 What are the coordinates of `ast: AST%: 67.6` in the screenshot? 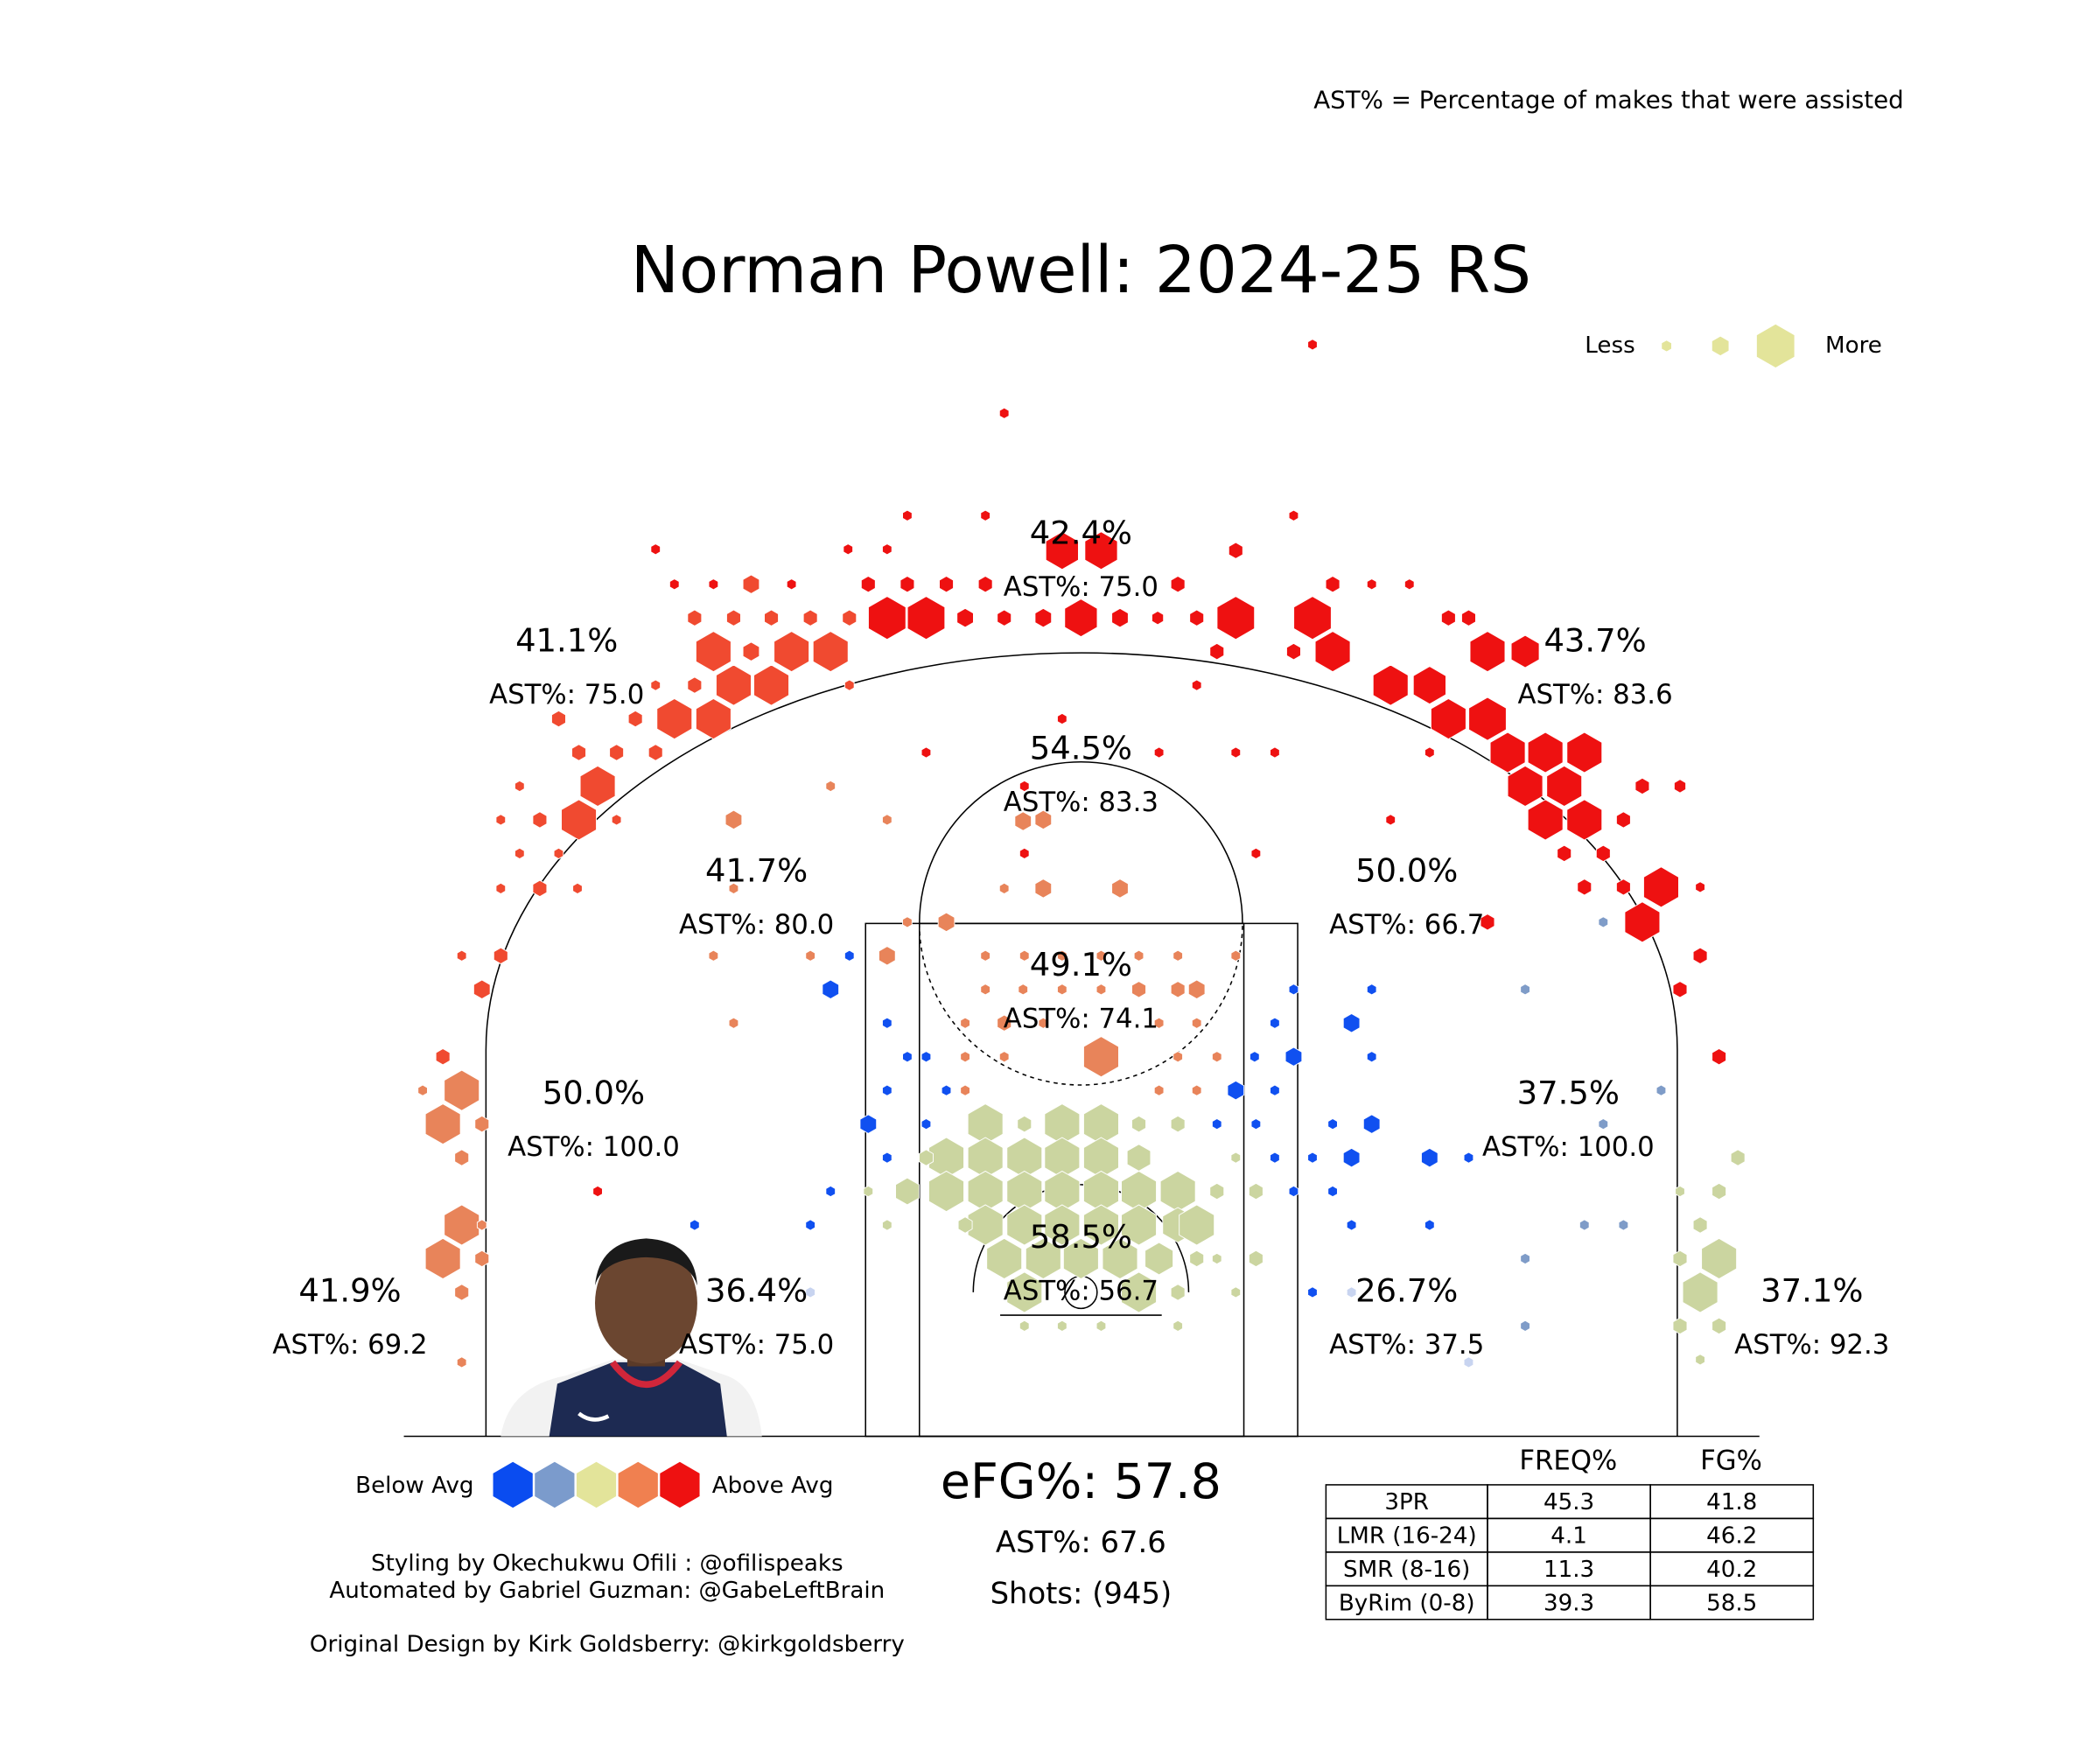 It's located at (1081, 1542).